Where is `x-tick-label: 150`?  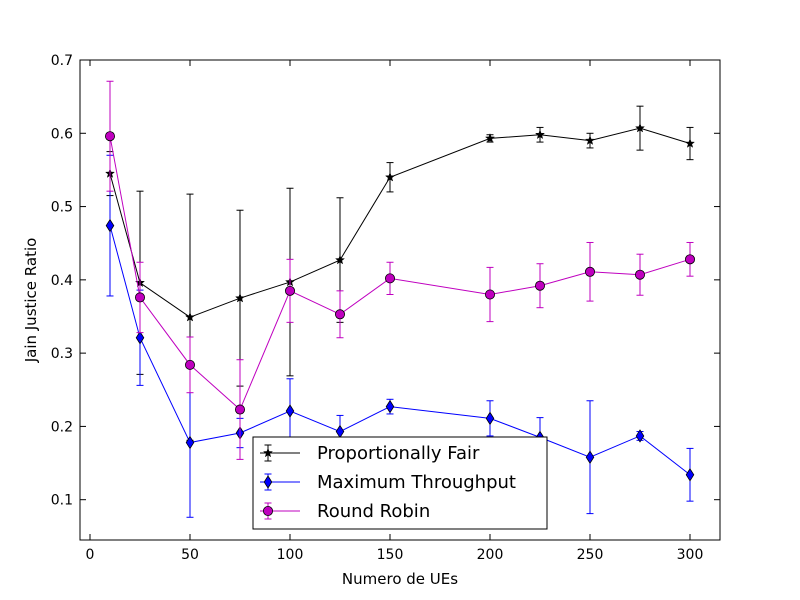 x-tick-label: 150 is located at coordinates (390, 555).